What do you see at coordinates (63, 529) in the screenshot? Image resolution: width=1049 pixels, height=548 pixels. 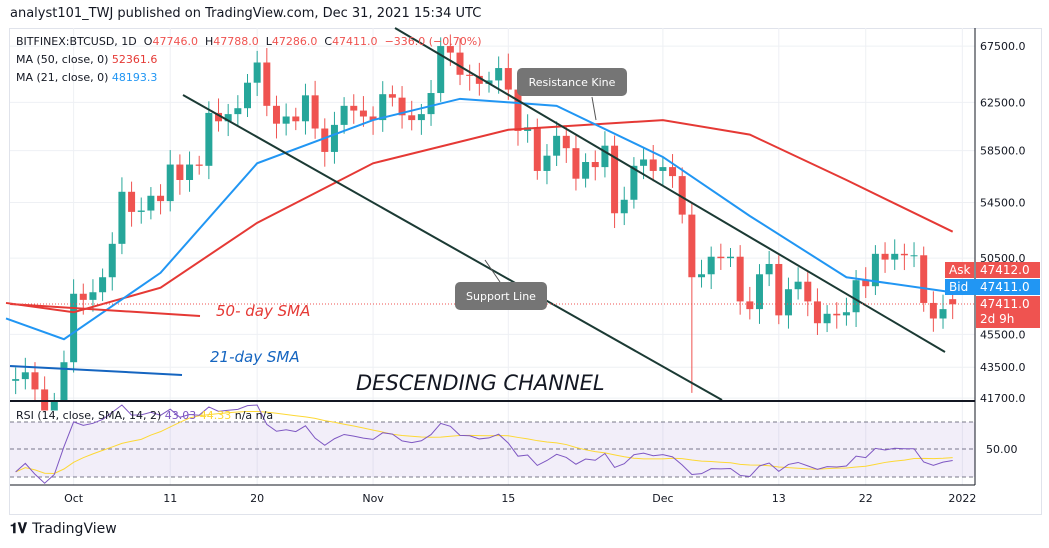 I see `tradingview-logo: 𝟏𝐕 TradingView` at bounding box center [63, 529].